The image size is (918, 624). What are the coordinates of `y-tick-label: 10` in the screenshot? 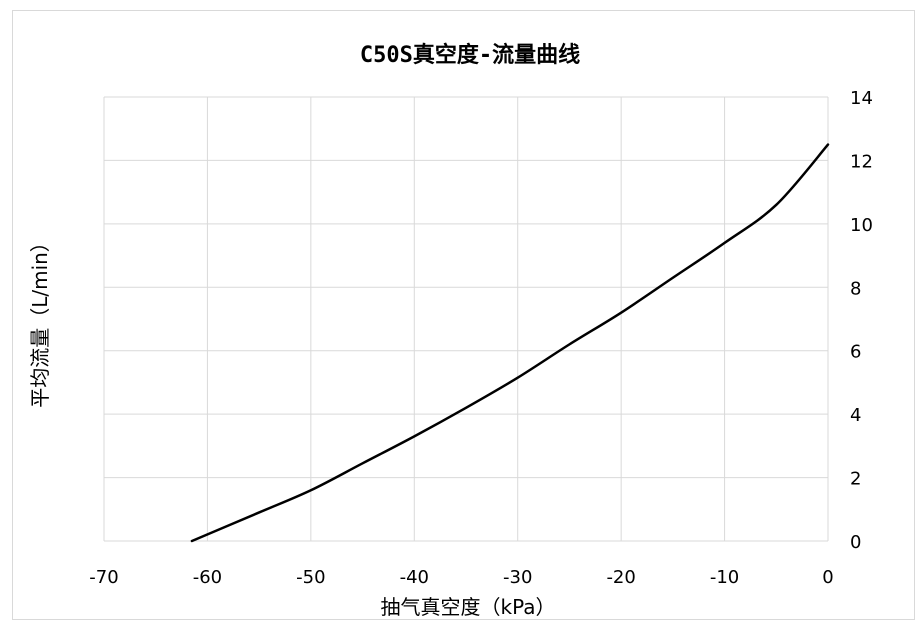 It's located at (861, 225).